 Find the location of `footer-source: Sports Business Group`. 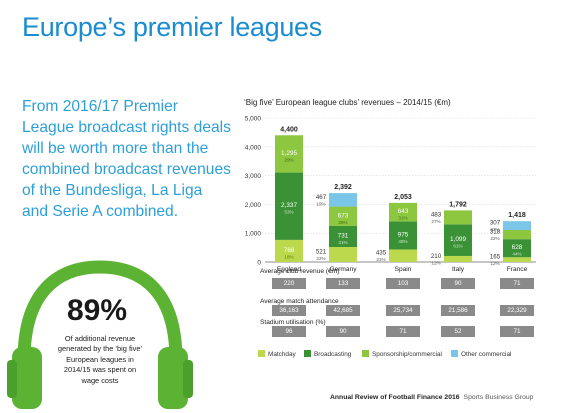

footer-source: Sports Business Group is located at coordinates (498, 397).